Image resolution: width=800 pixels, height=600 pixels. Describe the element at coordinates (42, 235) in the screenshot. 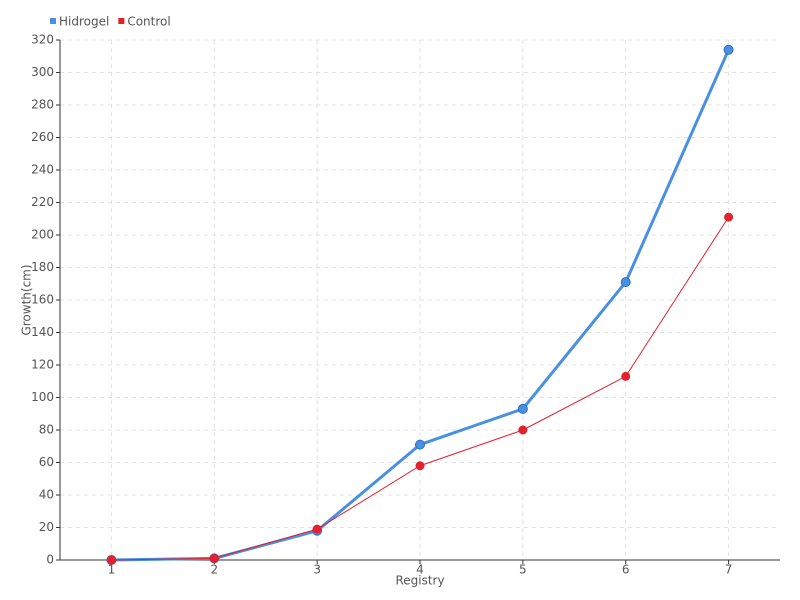

I see `y-tick-label: 200` at that location.